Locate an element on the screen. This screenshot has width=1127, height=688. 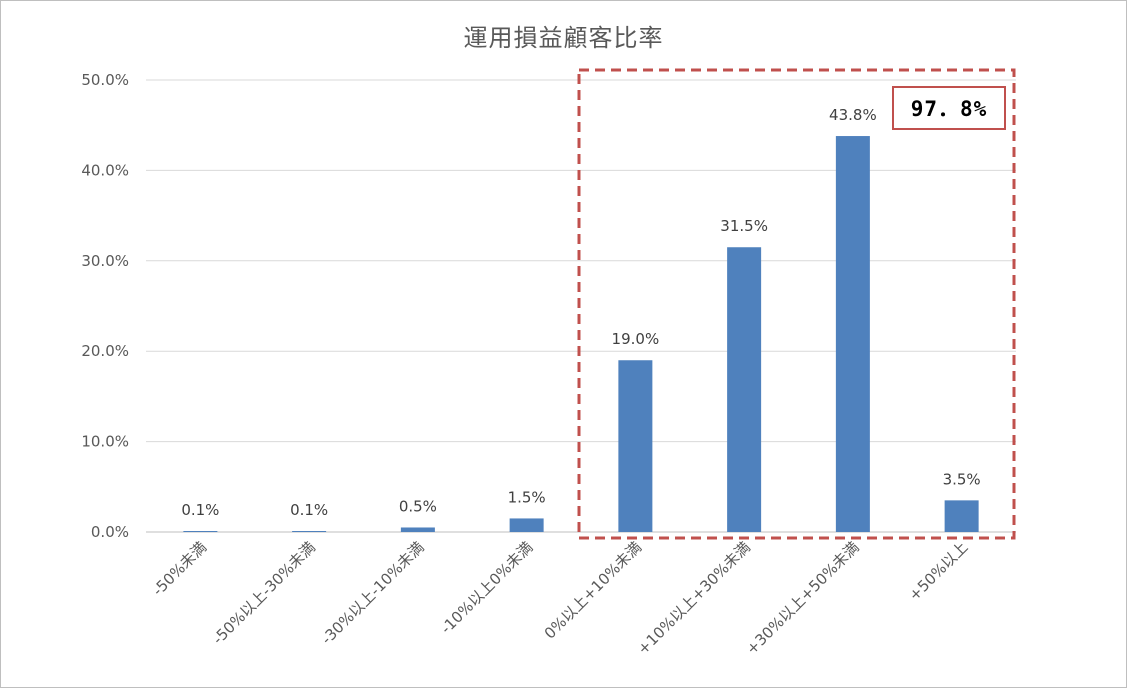
x-tick-label: -50%未満 is located at coordinates (179, 568).